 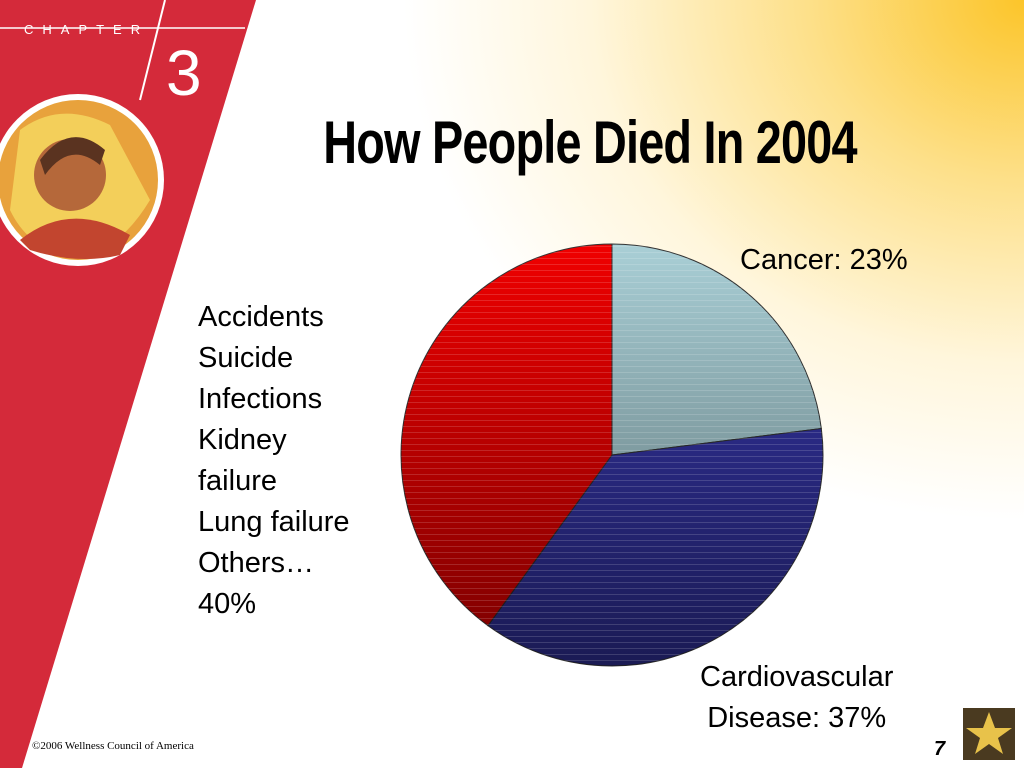 What do you see at coordinates (989, 734) in the screenshot?
I see `logo-icon` at bounding box center [989, 734].